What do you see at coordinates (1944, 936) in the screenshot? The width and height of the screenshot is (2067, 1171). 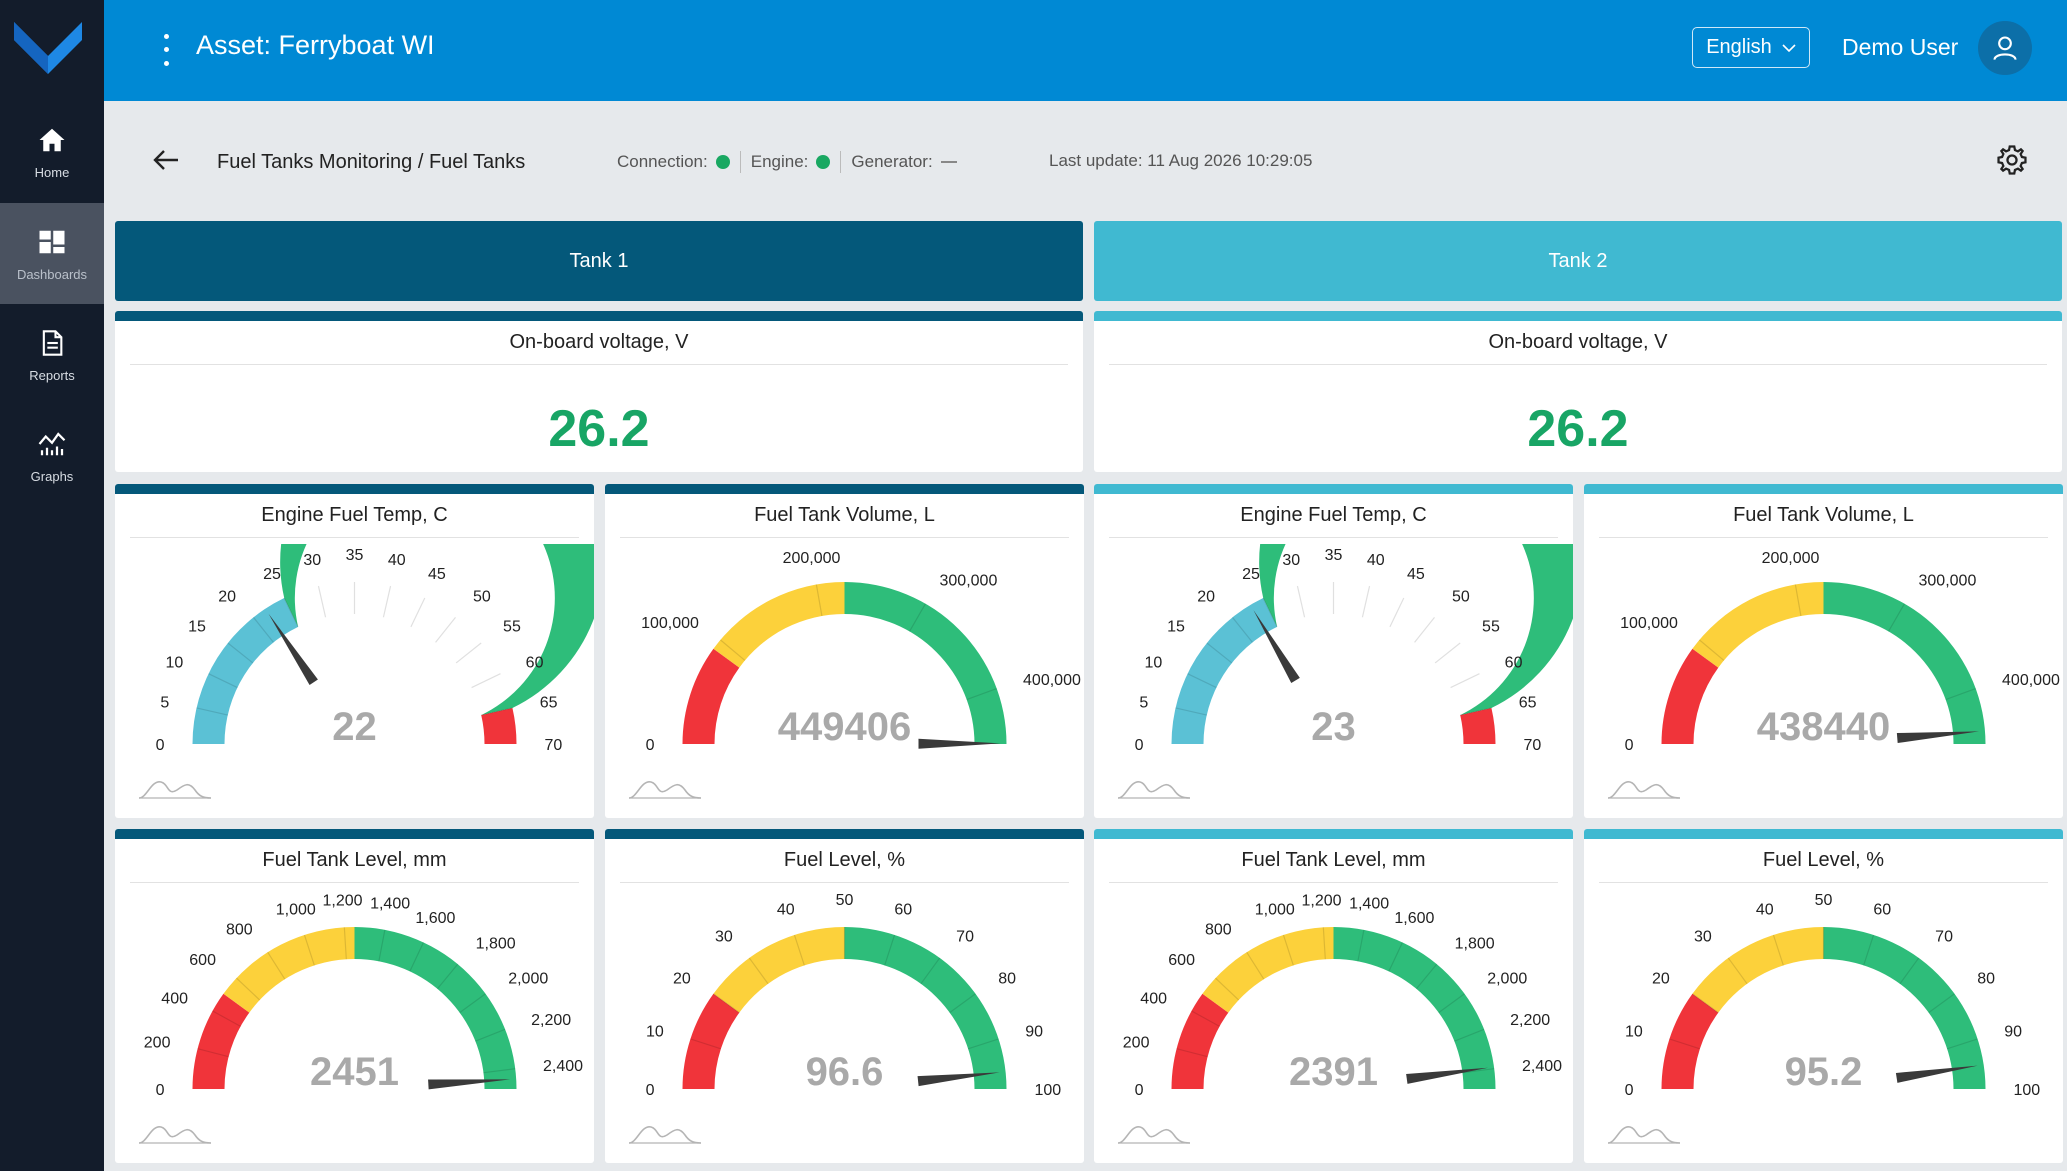 I see `gauge-tick-label: 70` at bounding box center [1944, 936].